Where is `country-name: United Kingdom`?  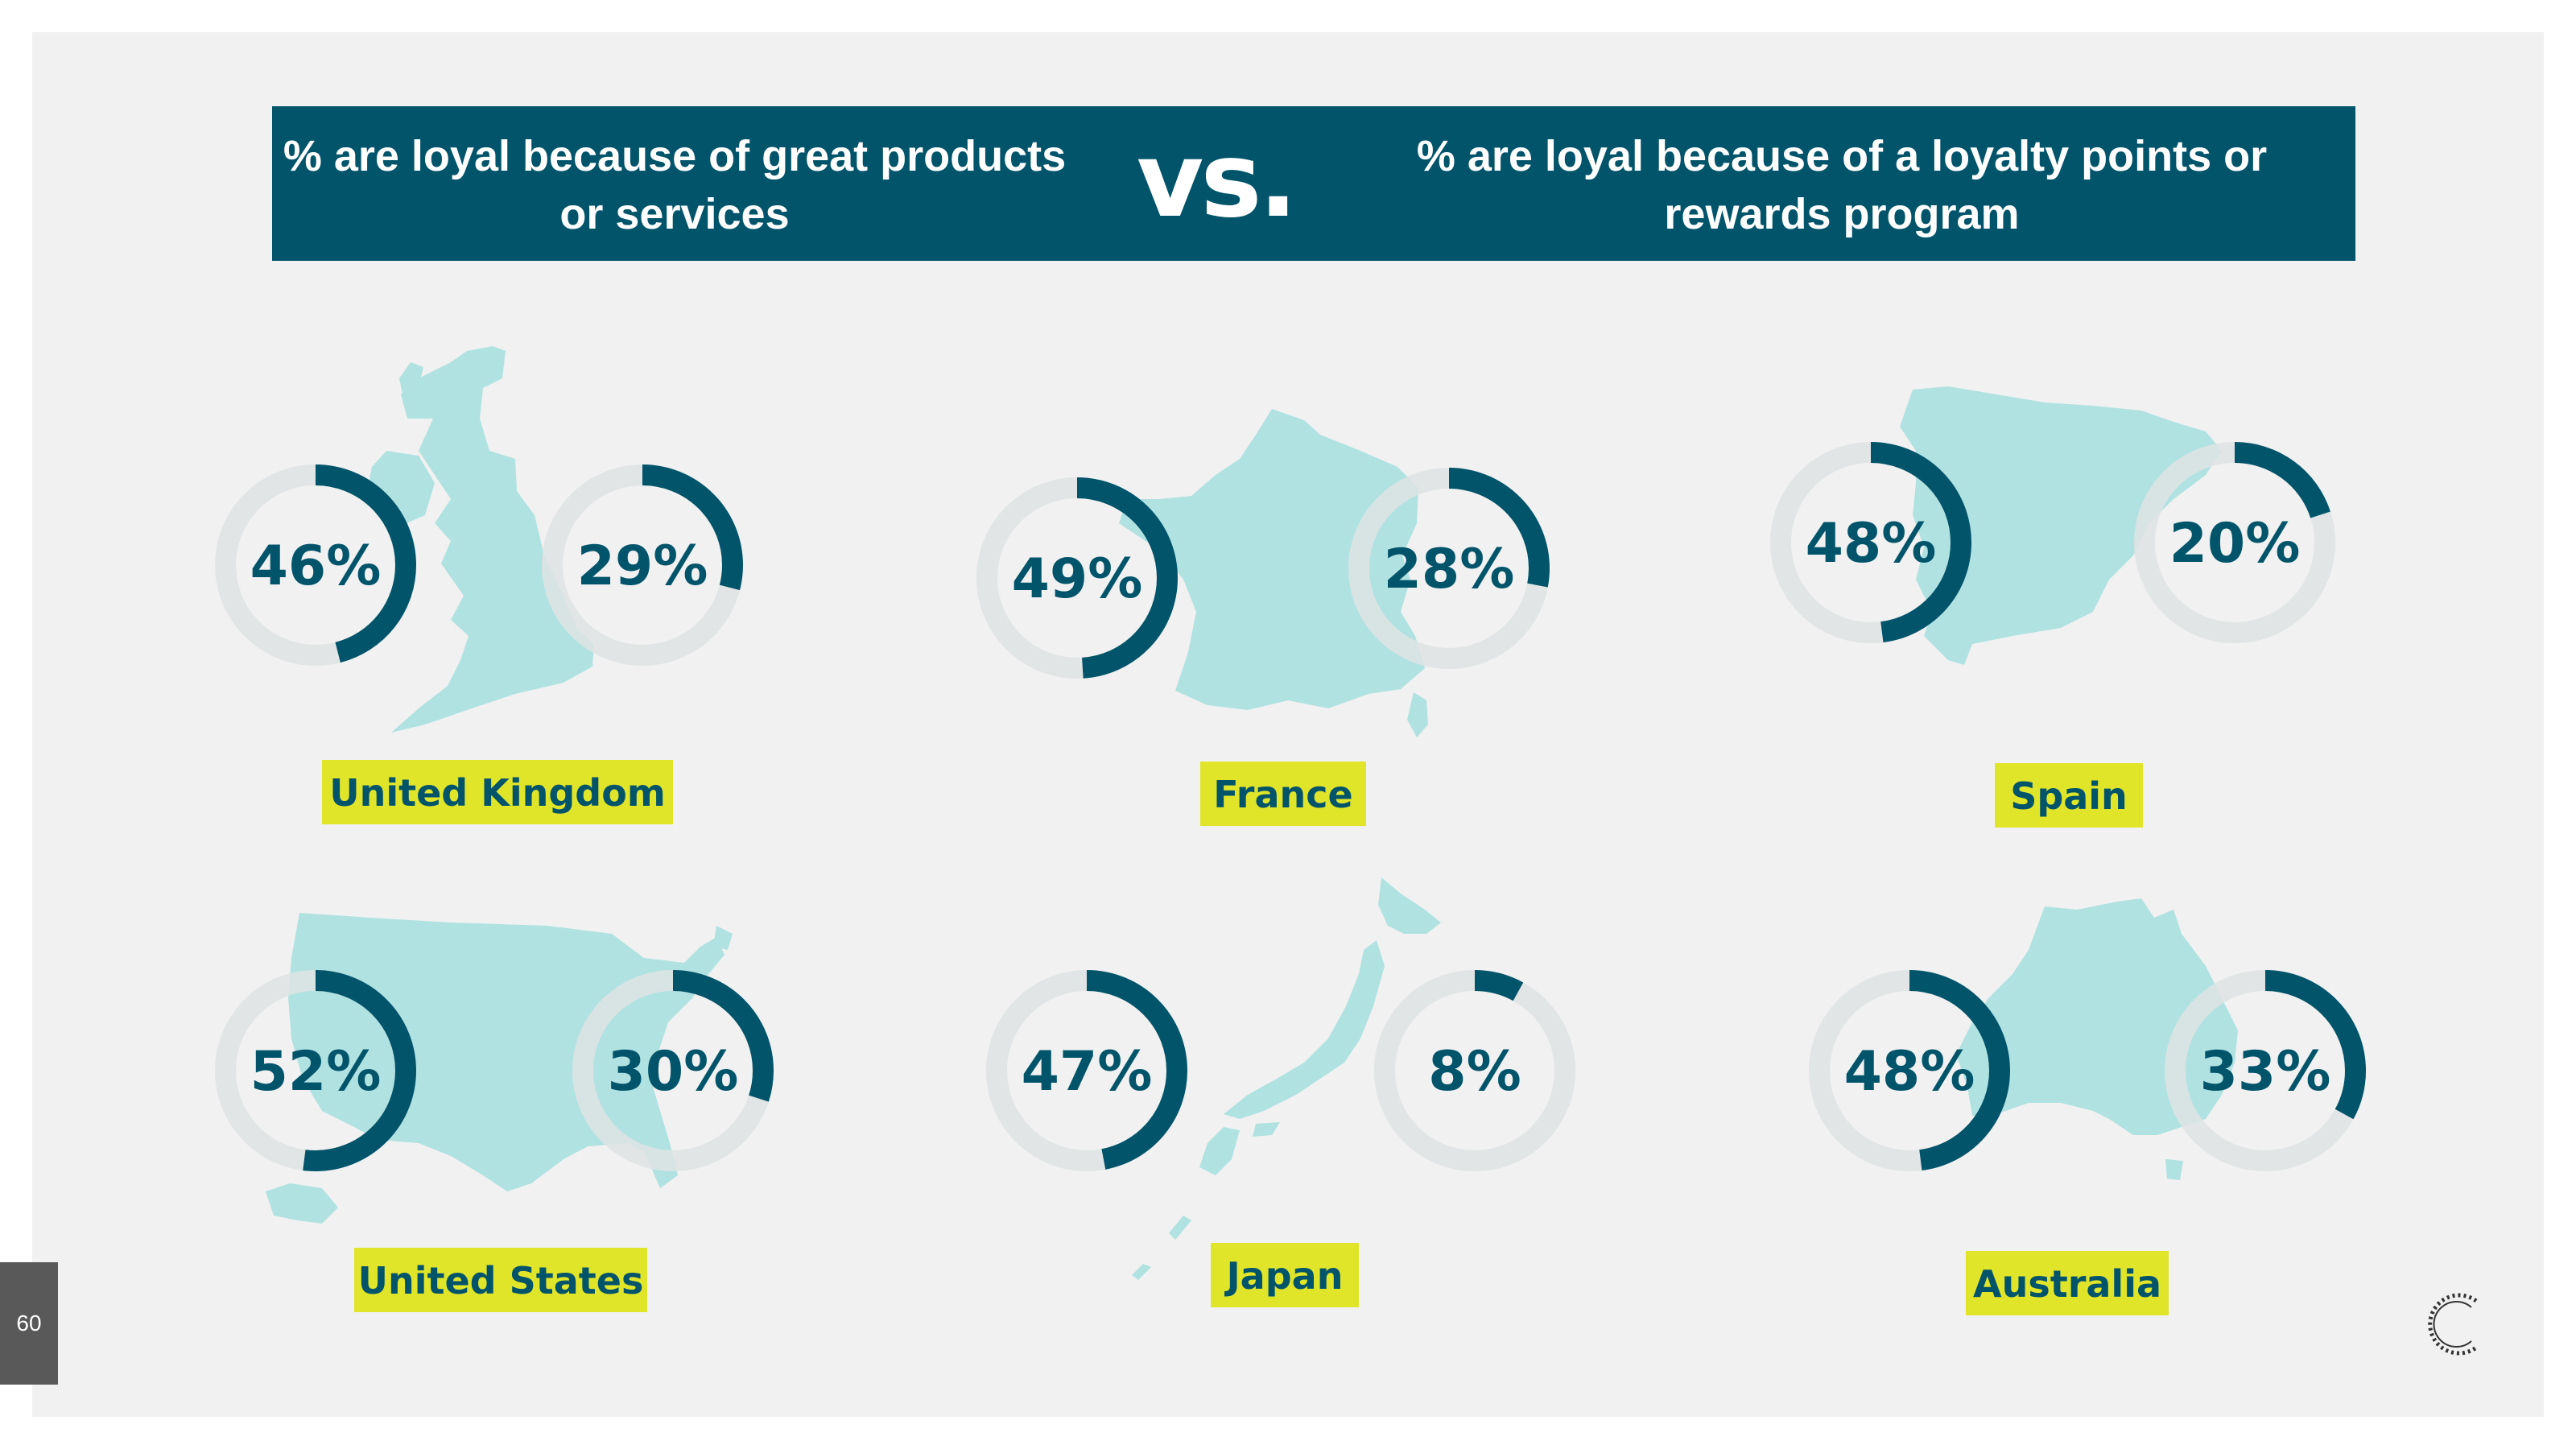
country-name: United Kingdom is located at coordinates (497, 793).